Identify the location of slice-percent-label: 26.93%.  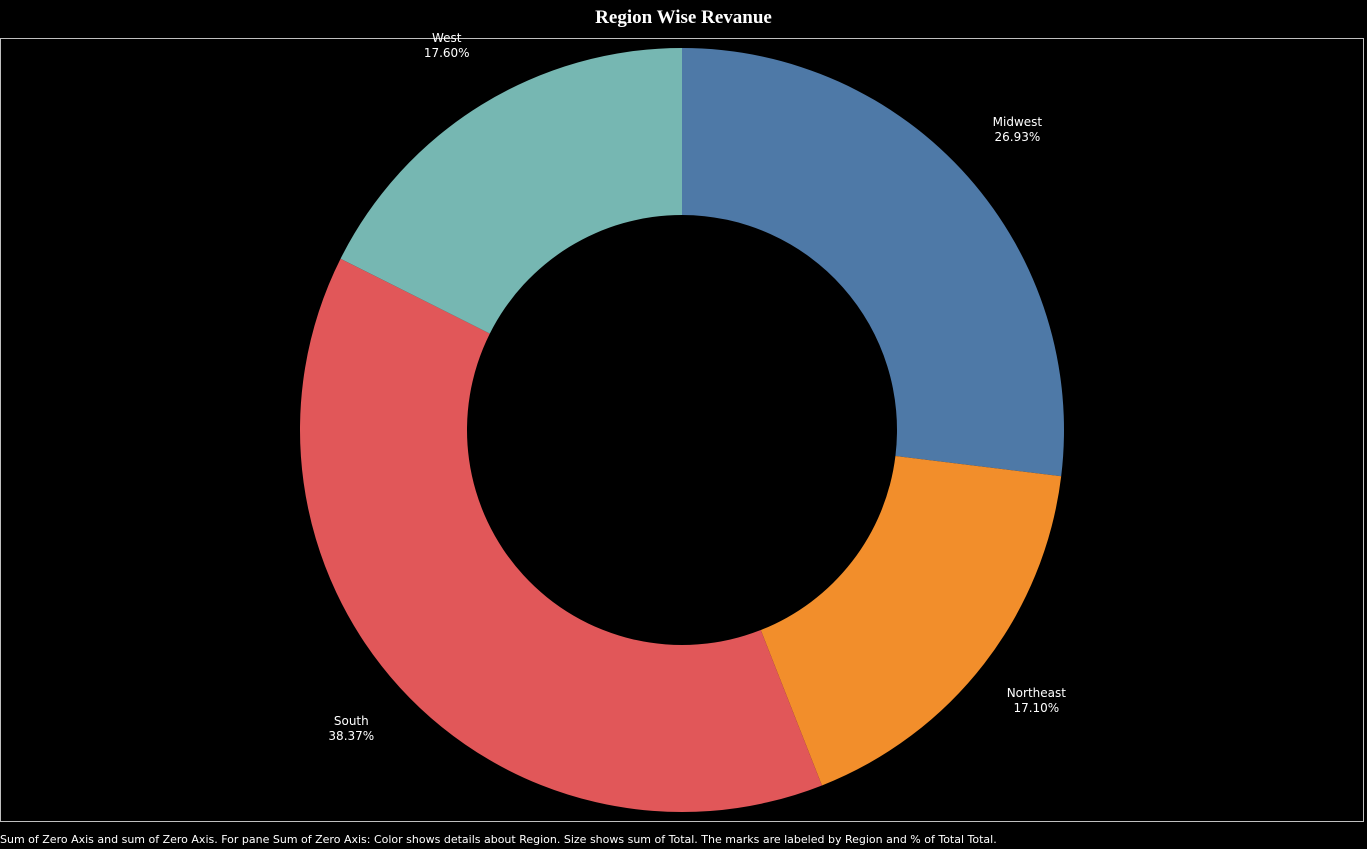
(1018, 137).